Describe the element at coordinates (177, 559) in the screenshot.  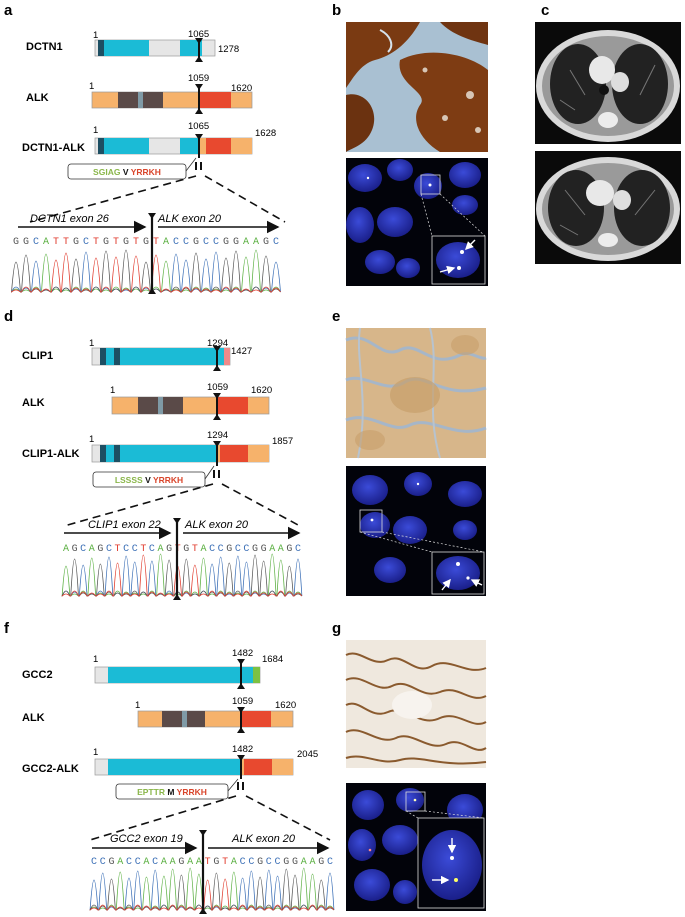
I see `junction-marker` at that location.